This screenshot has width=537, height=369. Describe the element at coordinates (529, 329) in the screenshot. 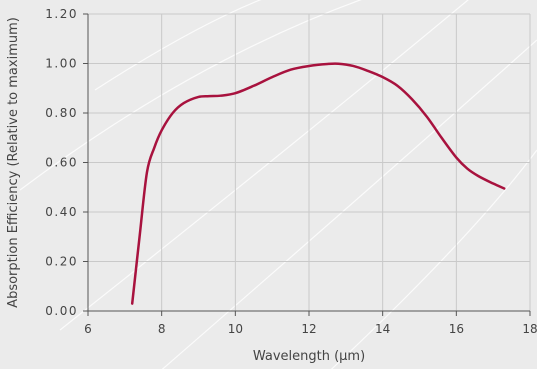

I see `x-tick-label: 18` at that location.